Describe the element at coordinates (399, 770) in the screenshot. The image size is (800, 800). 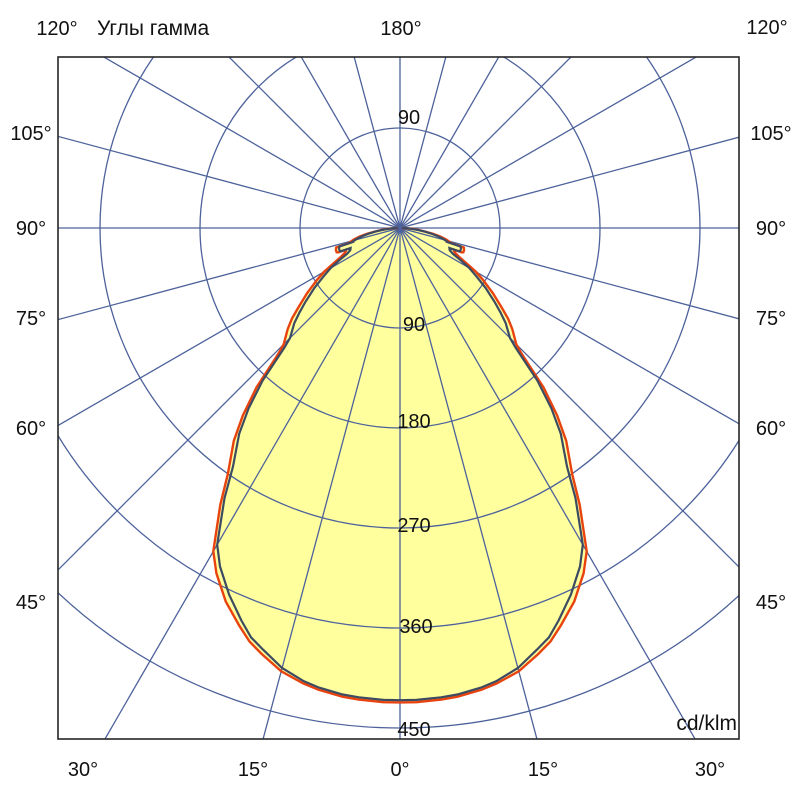
I see `gamma-angle-label: 0°` at that location.